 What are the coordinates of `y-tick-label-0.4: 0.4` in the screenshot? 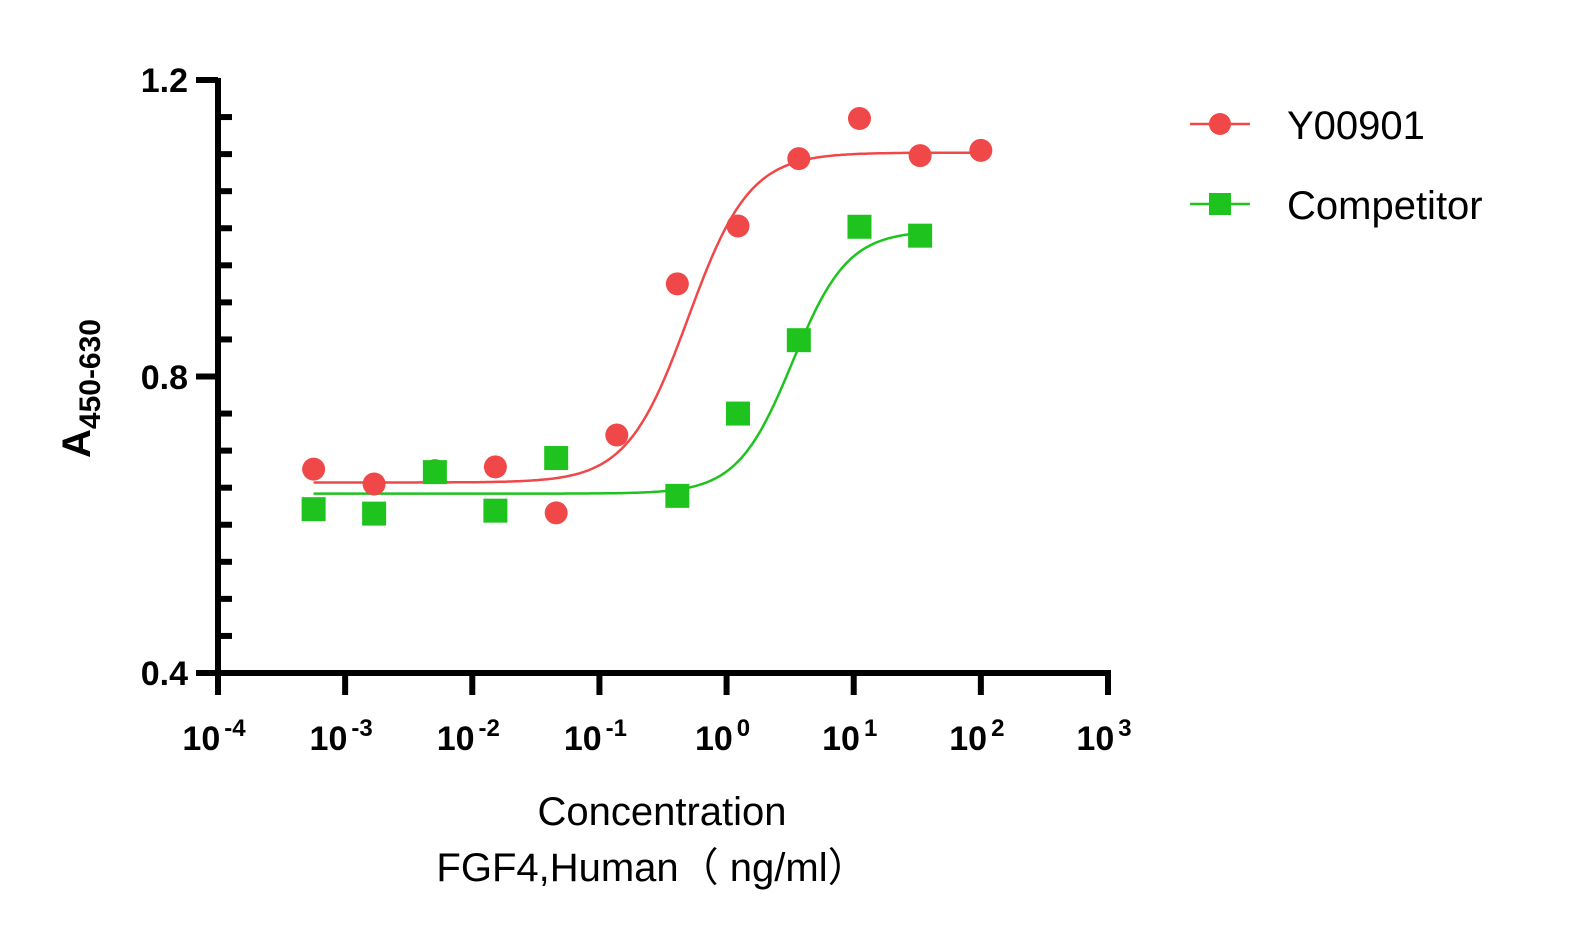 It's located at (164, 674).